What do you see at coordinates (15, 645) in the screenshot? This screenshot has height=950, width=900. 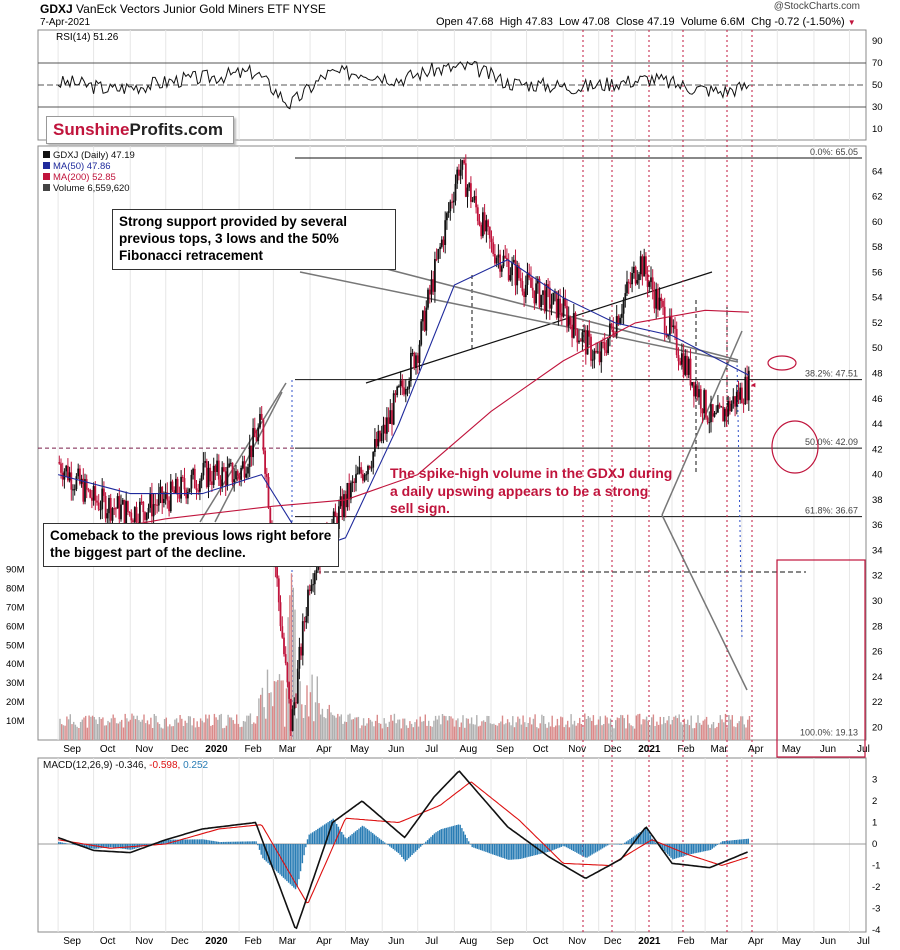 I see `volume-y-tick-label: 50M` at bounding box center [15, 645].